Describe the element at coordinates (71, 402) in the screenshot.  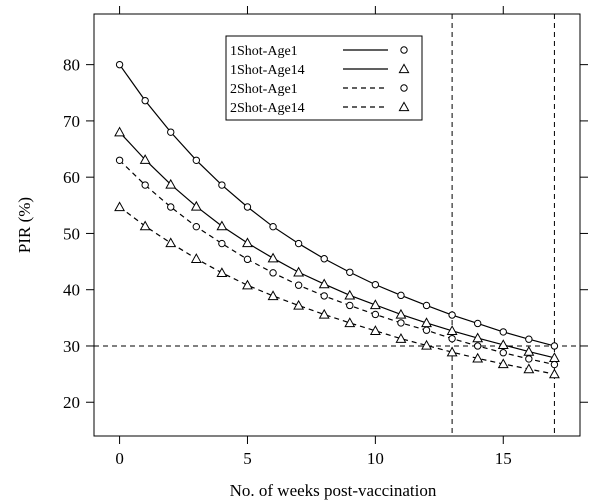
I see `y-tick-label: 20` at that location.